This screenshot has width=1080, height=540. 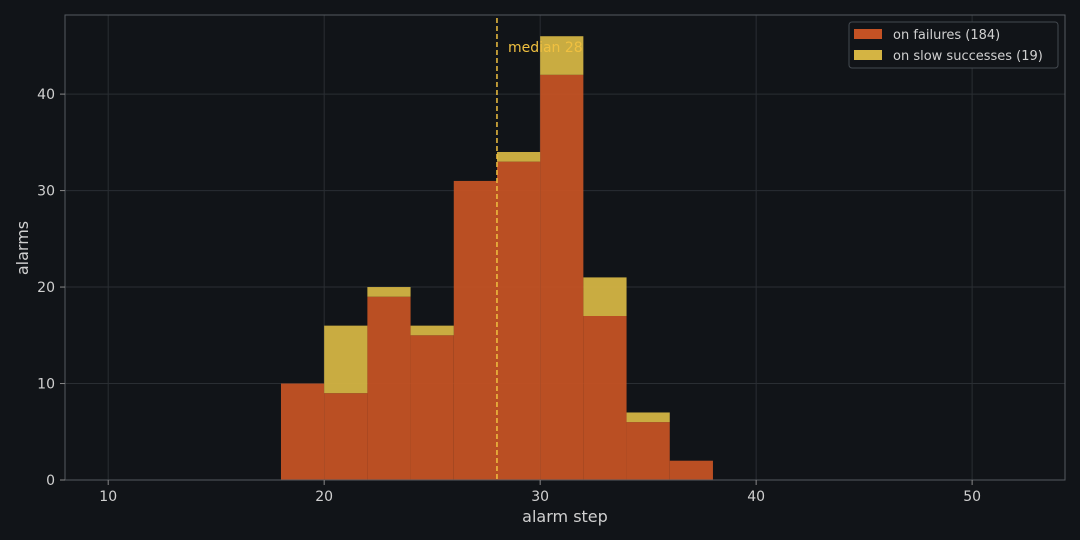 What do you see at coordinates (972, 497) in the screenshot?
I see `x-tick-label: 50` at bounding box center [972, 497].